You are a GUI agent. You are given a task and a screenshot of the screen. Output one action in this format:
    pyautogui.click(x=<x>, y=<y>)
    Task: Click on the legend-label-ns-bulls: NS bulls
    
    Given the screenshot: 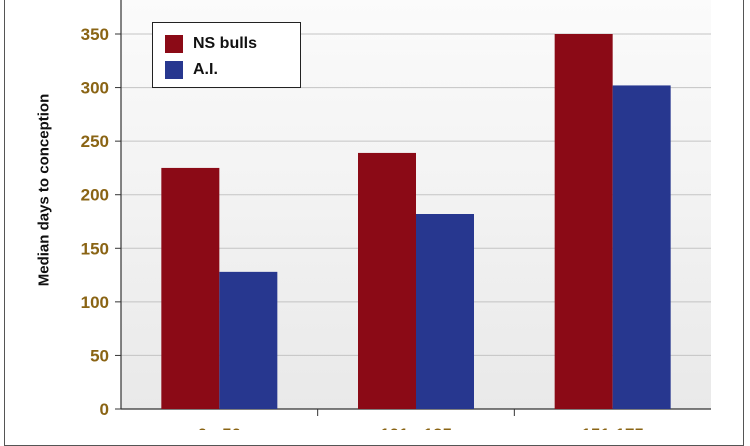 What is the action you would take?
    pyautogui.click(x=225, y=43)
    